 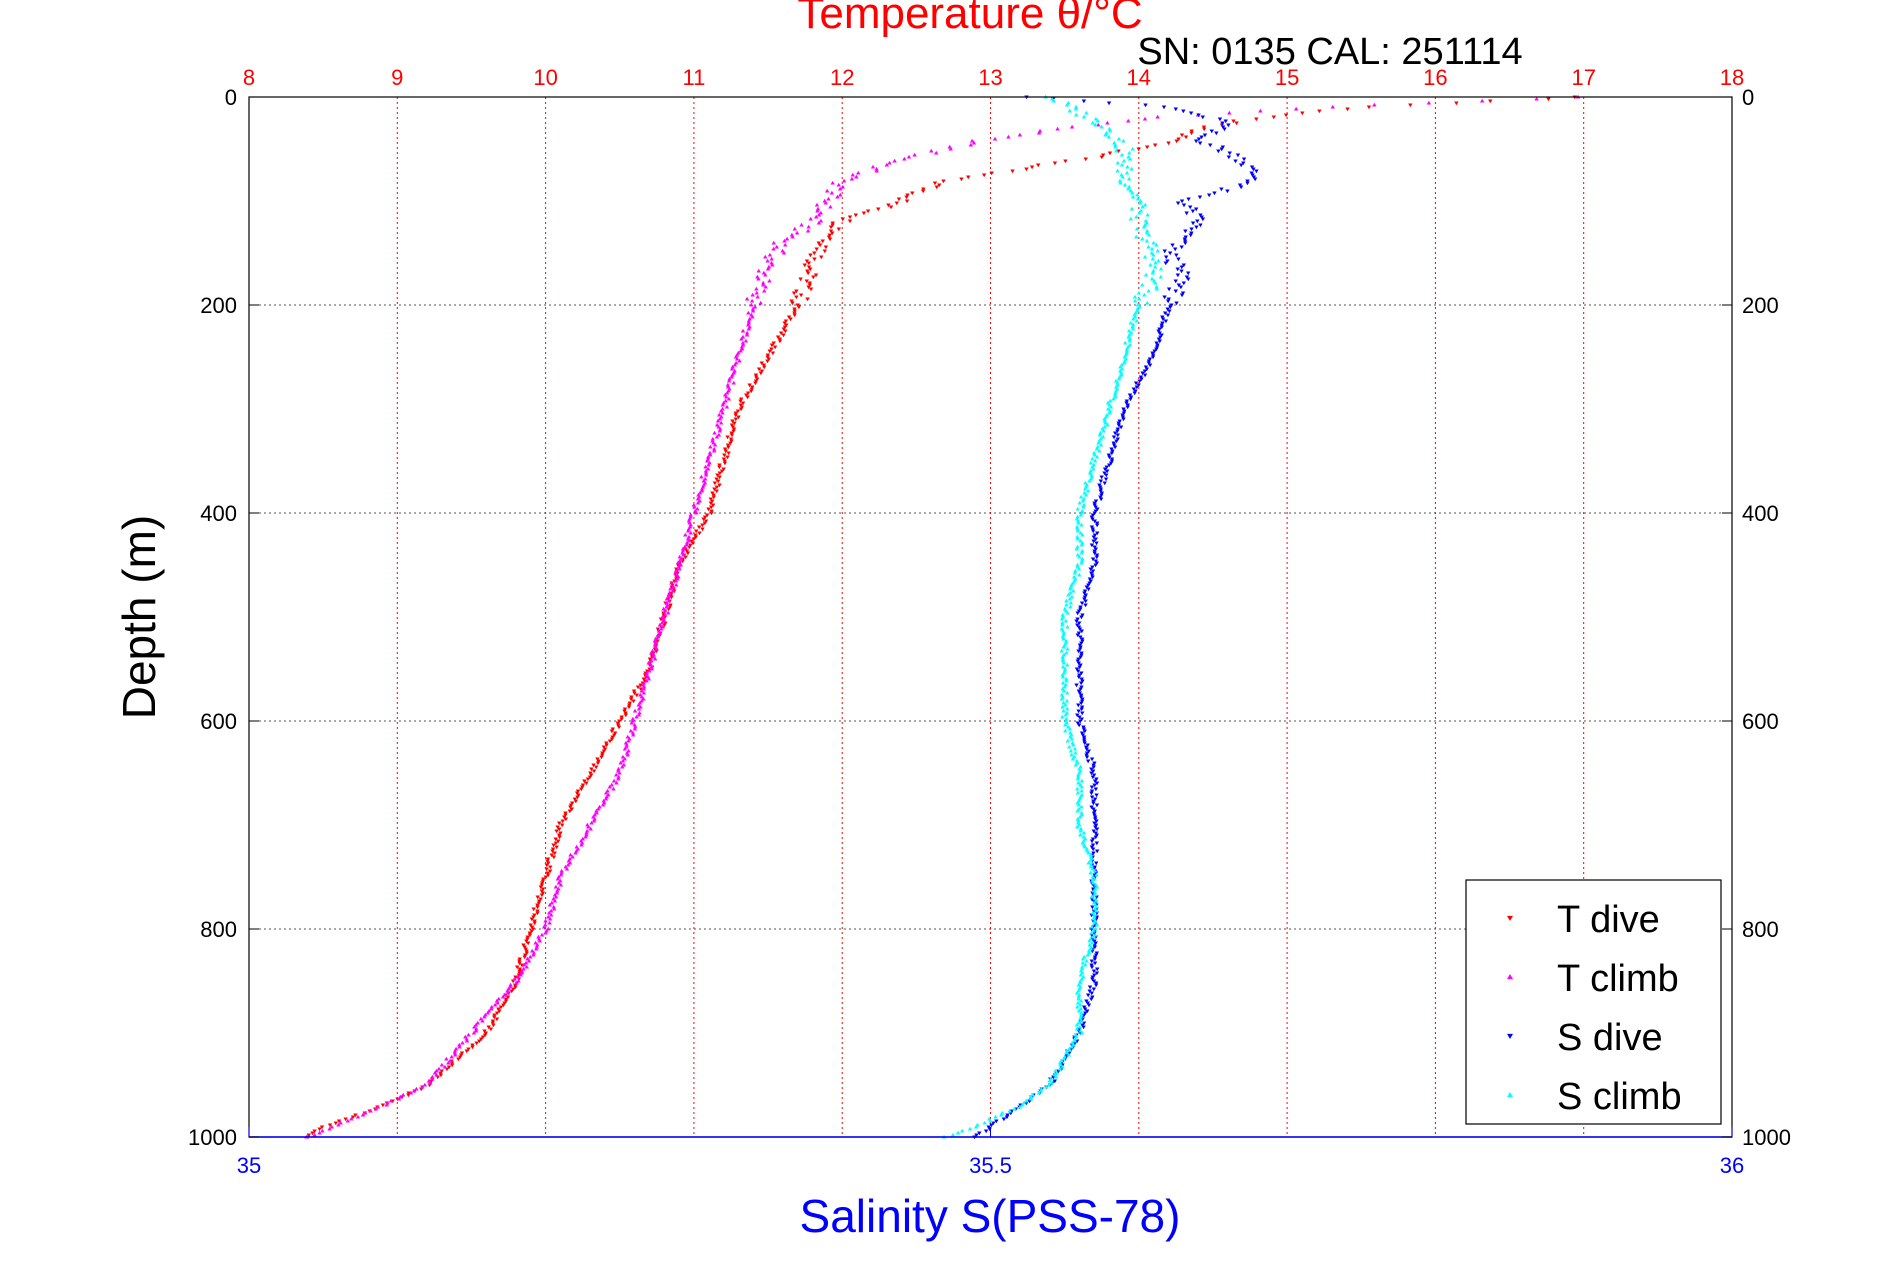 What do you see at coordinates (218, 929) in the screenshot?
I see `y-tick-label: 800` at bounding box center [218, 929].